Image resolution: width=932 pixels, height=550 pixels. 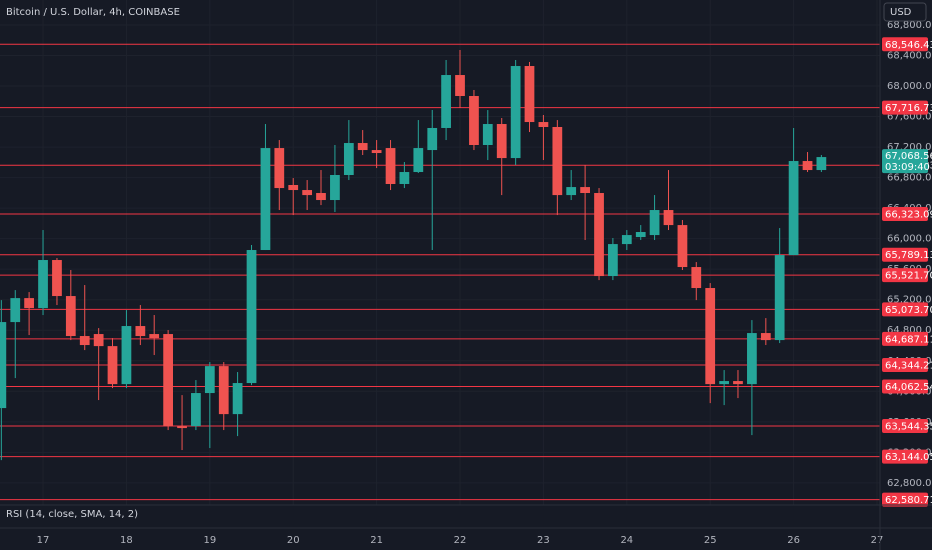 What do you see at coordinates (909, 239) in the screenshot?
I see `y-tick-label: 66,000.00` at bounding box center [909, 239].